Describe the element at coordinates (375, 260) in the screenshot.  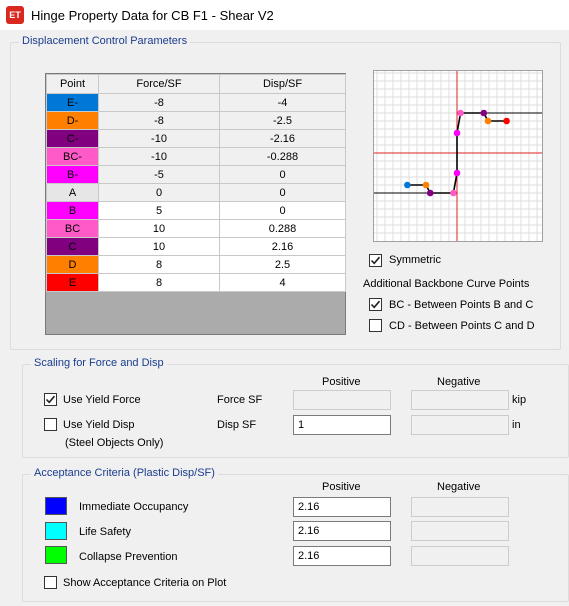
I see `symmetric-checkbox` at that location.